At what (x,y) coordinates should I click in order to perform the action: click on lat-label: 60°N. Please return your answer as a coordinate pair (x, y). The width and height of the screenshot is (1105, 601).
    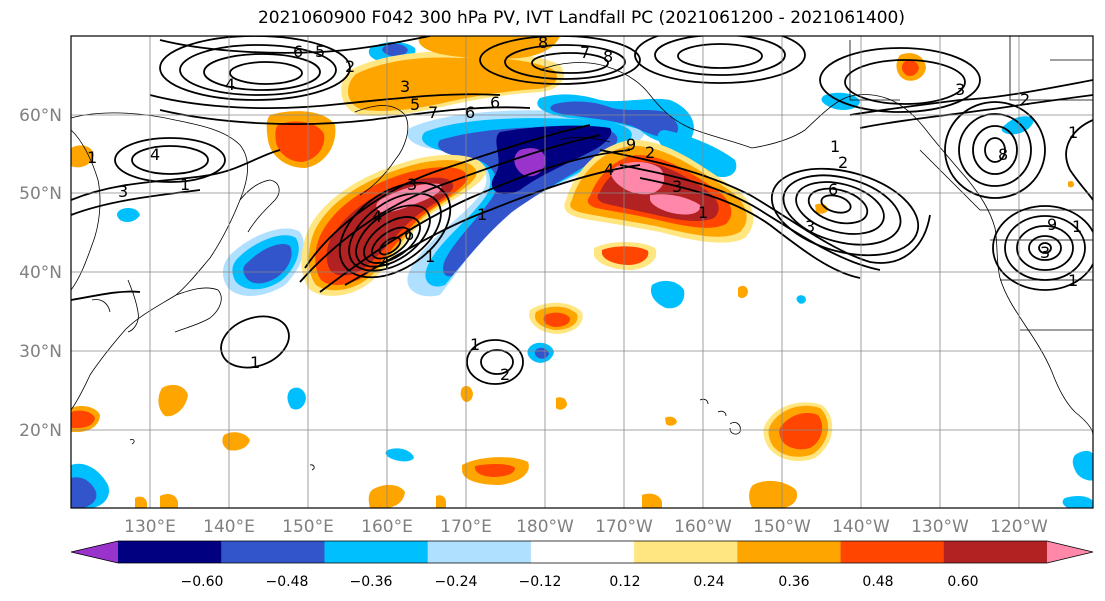
    Looking at the image, I should click on (40, 116).